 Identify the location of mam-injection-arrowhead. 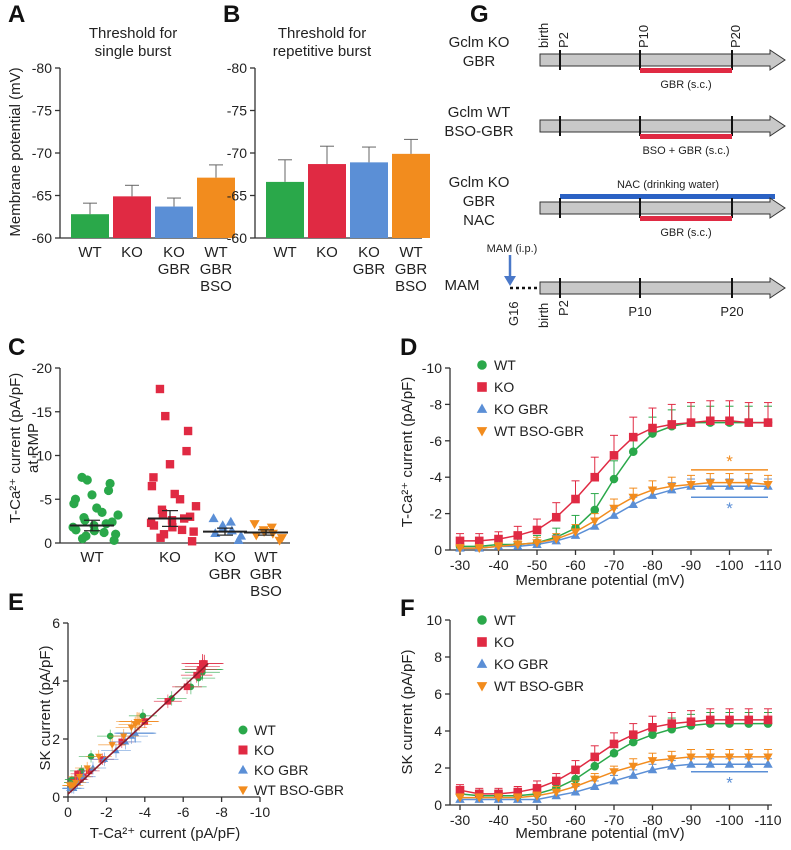
(510, 281).